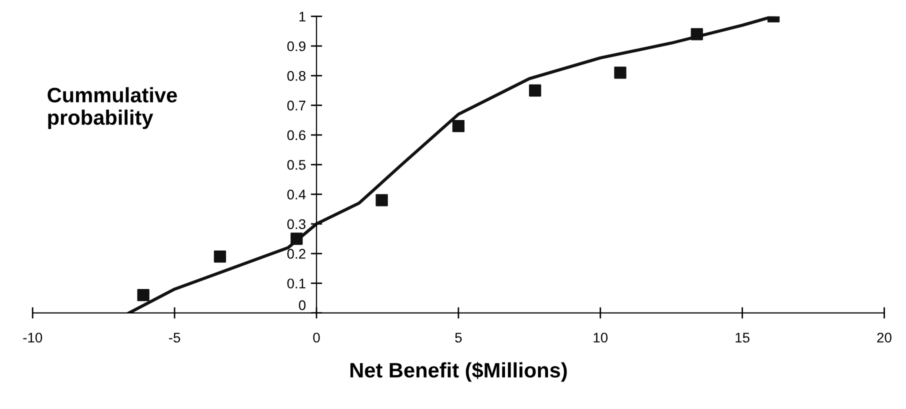  I want to click on y-tick-label: 0.6, so click(296, 135).